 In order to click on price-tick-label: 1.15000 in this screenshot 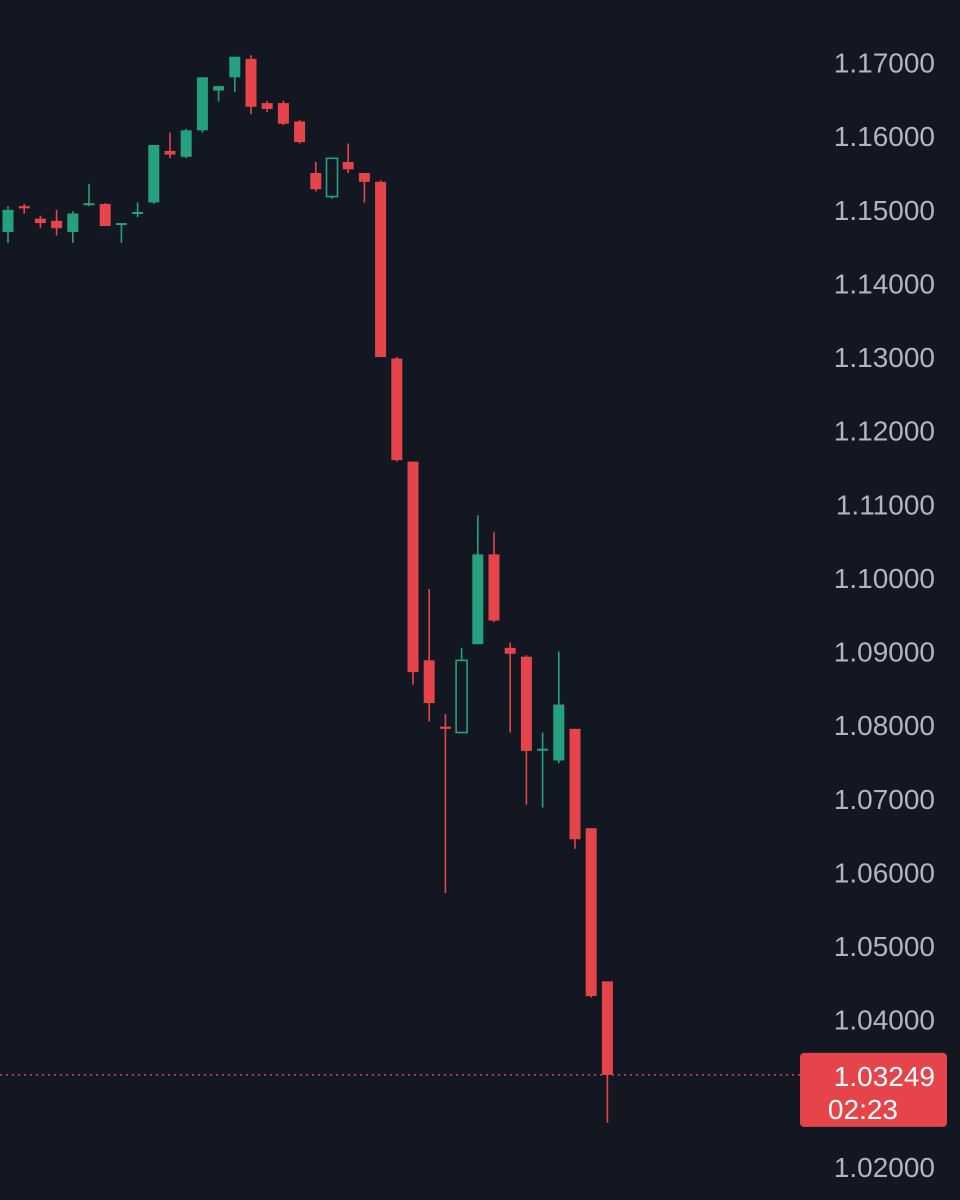, I will do `click(884, 210)`.